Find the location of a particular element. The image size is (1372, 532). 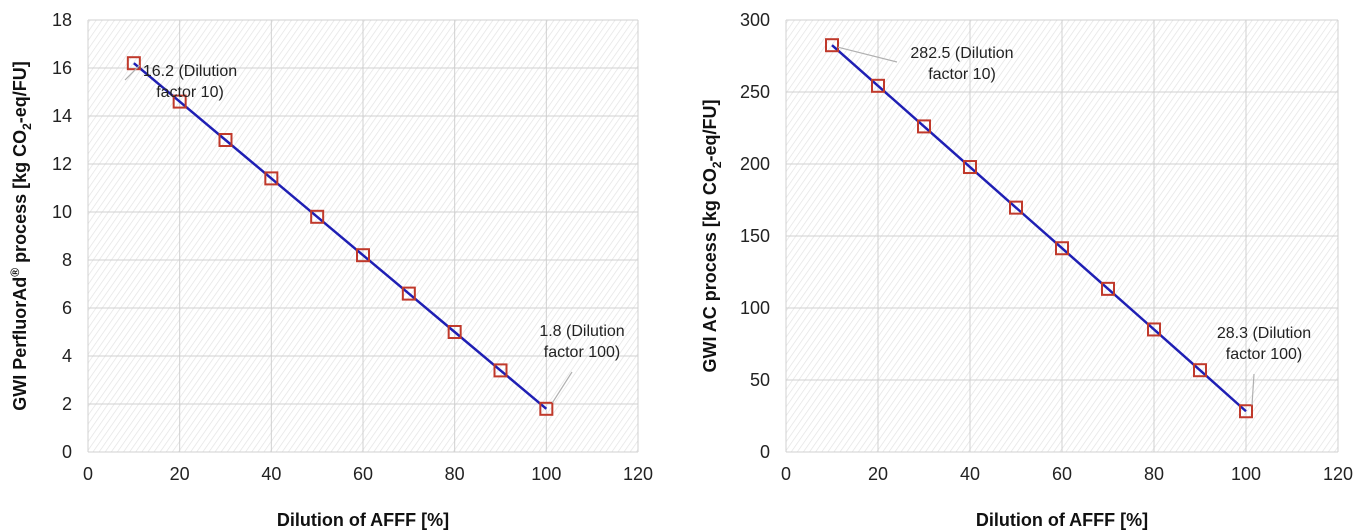

y-axis-title: GWI AC process [kg CO2-eq/FU] is located at coordinates (712, 235).